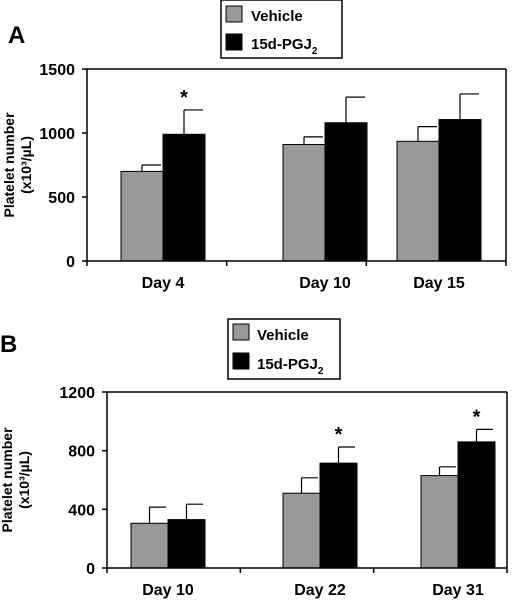 This screenshot has height=601, width=520. What do you see at coordinates (57, 134) in the screenshot?
I see `y-tick-label: 1000` at bounding box center [57, 134].